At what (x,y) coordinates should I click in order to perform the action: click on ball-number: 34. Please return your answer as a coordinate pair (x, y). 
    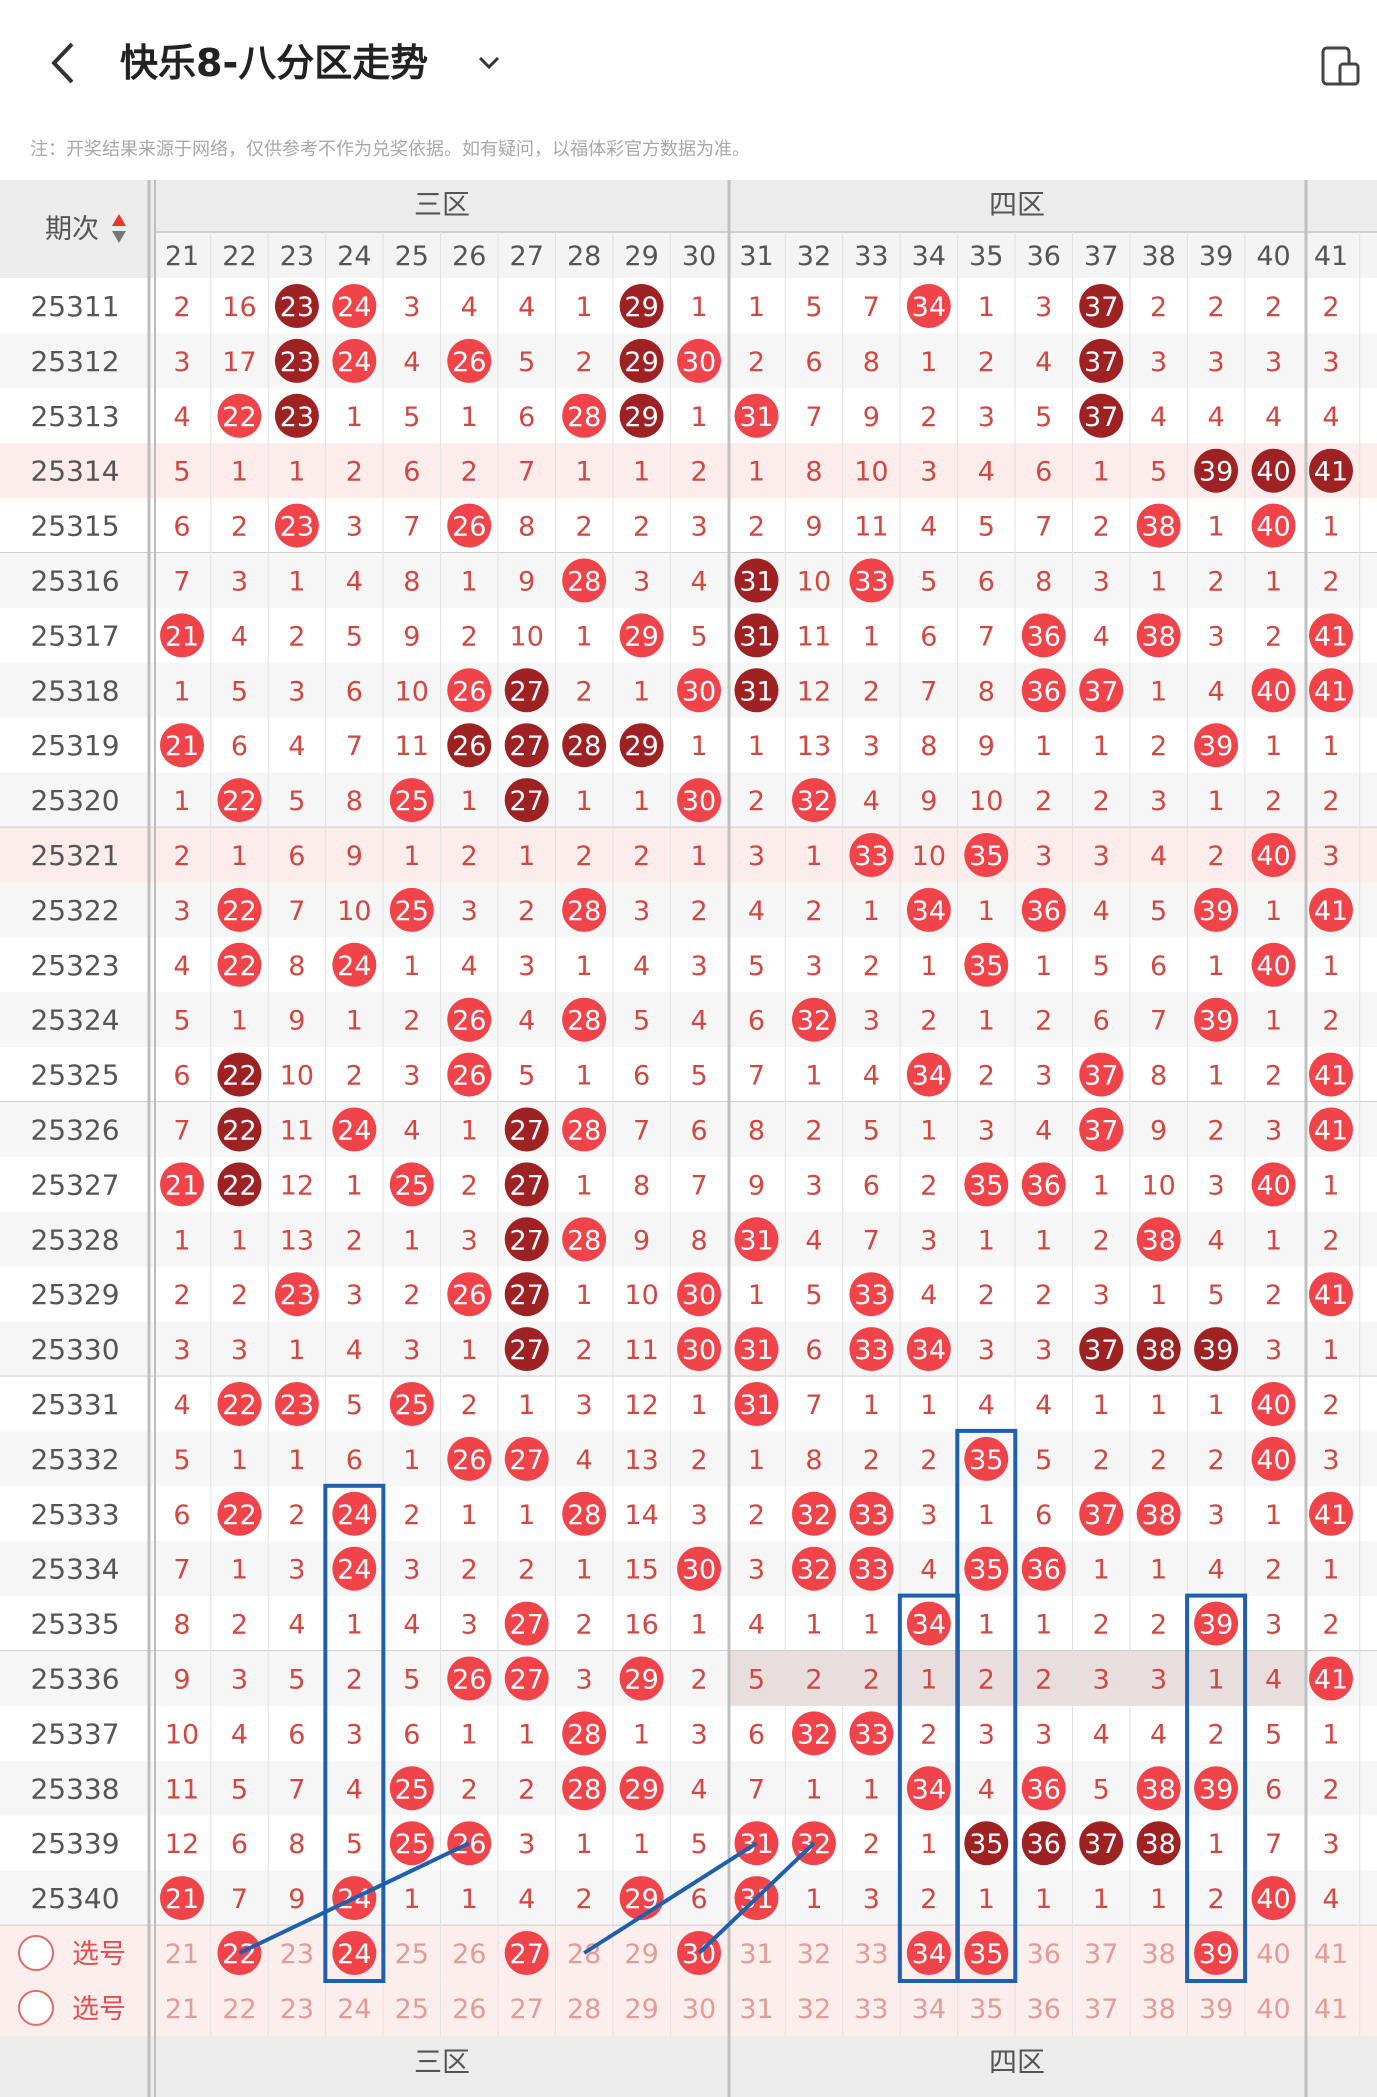
    Looking at the image, I should click on (929, 1076).